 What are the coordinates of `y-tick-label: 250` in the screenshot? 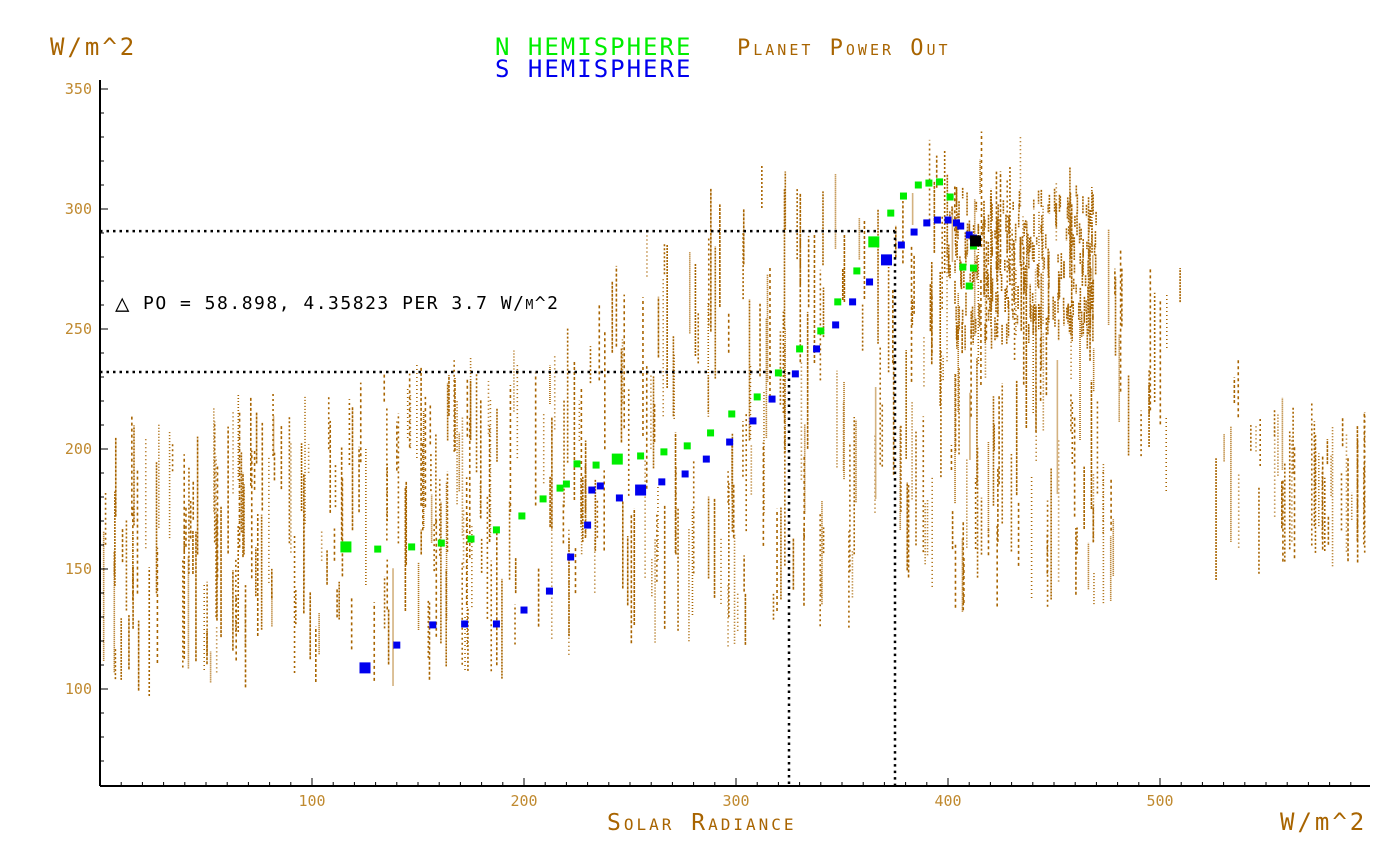 It's located at (78, 329).